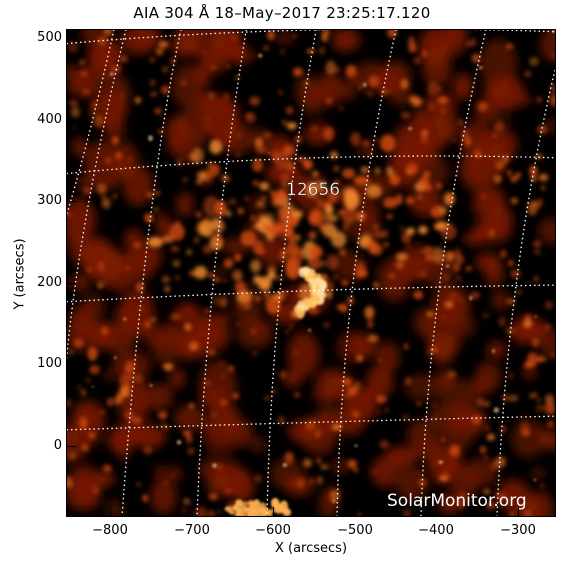 The width and height of the screenshot is (564, 564). I want to click on grid-line, so click(366, 273).